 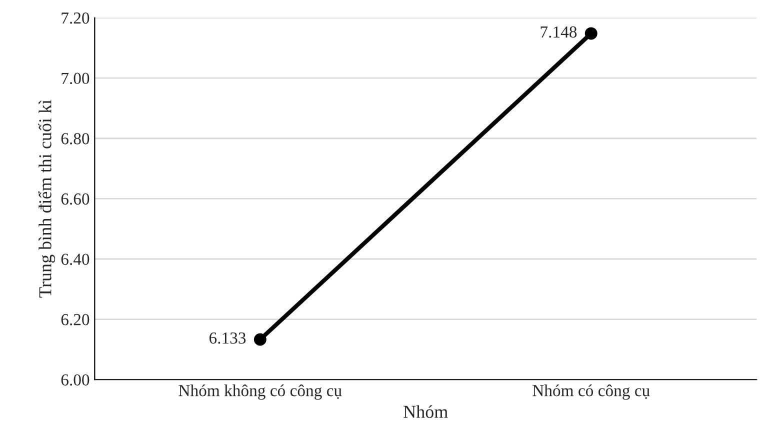 What do you see at coordinates (591, 392) in the screenshot?
I see `x-tick-label: Nhóm có công cụ` at bounding box center [591, 392].